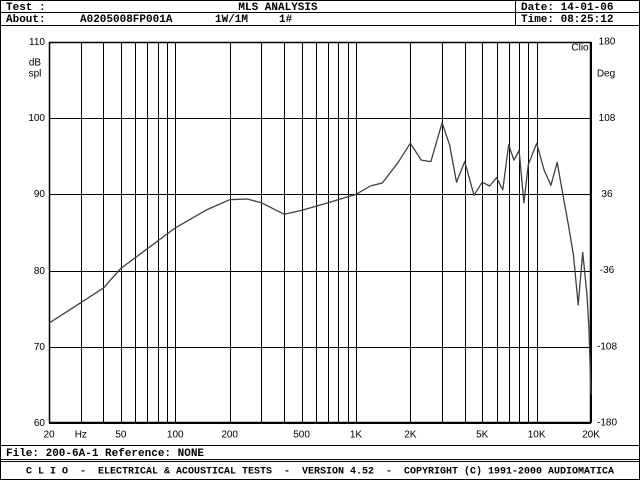 This screenshot has height=480, width=640. Describe the element at coordinates (40, 423) in the screenshot. I see `y-tick-label: 60` at that location.